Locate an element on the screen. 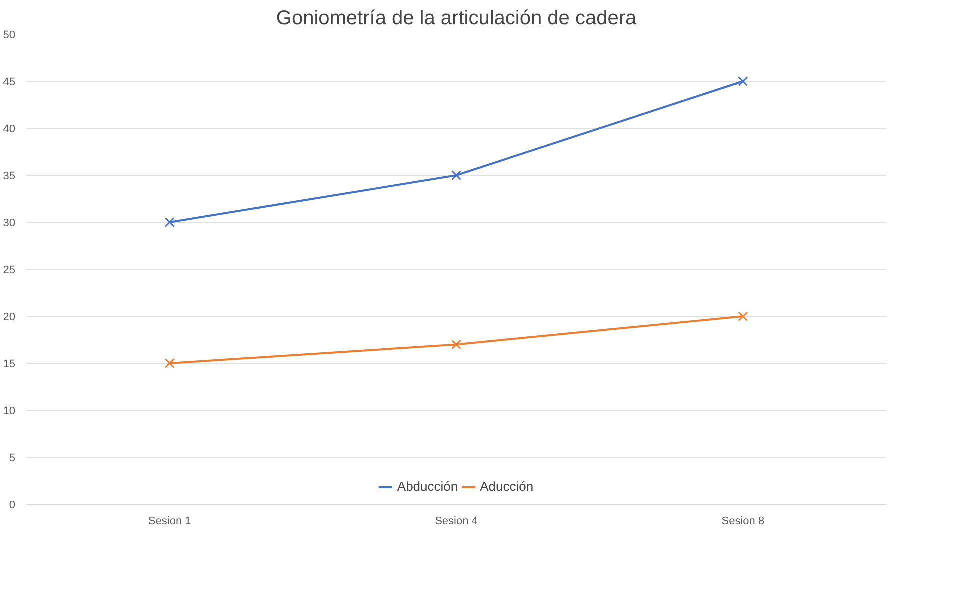 This screenshot has width=965, height=609. y-tick-label: 45 is located at coordinates (9, 82).